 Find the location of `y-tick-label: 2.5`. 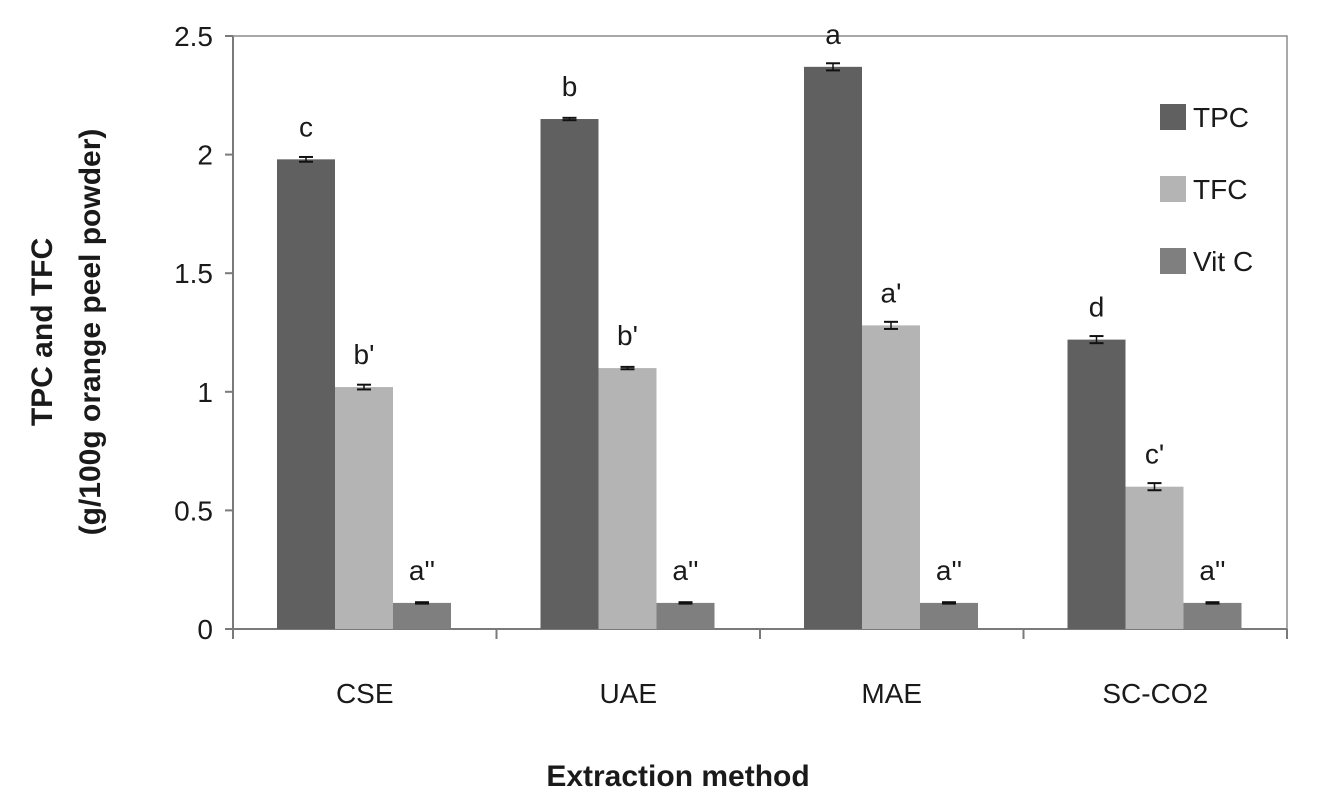

y-tick-label: 2.5 is located at coordinates (193, 36).